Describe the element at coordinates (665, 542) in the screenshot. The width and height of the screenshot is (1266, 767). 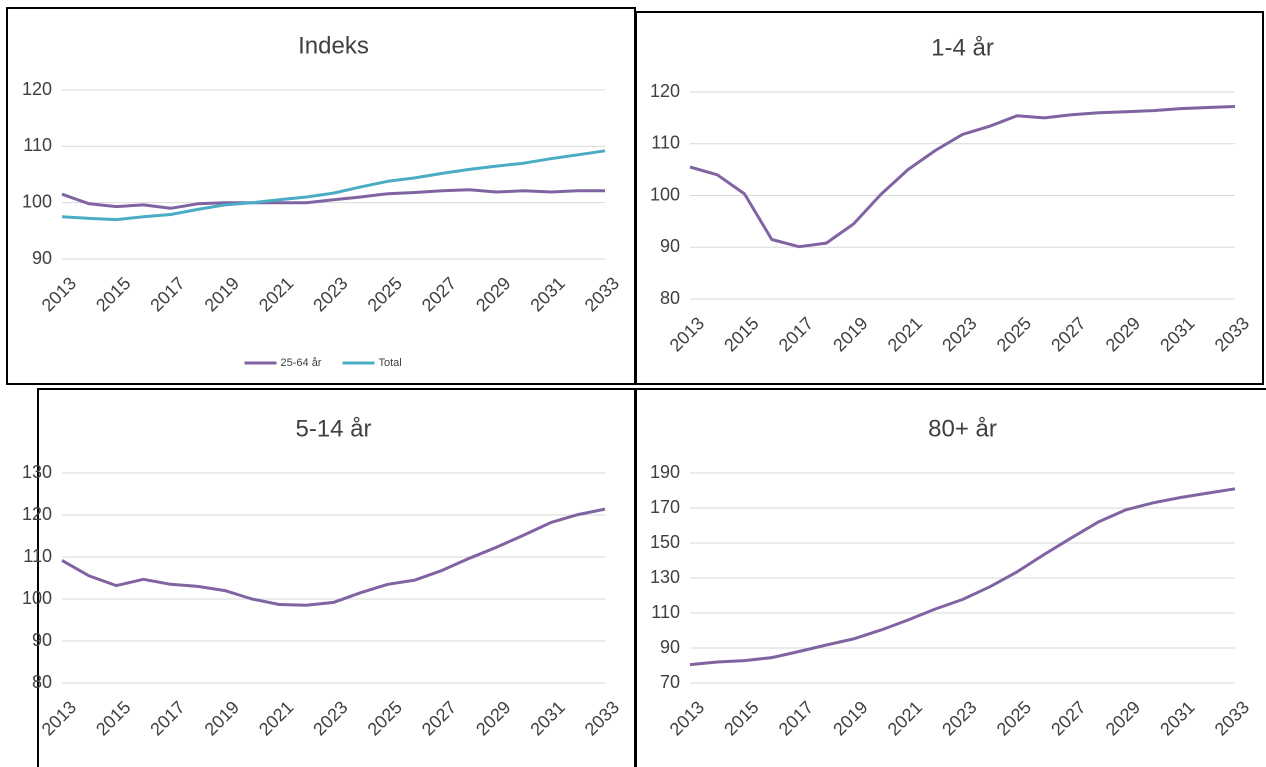
I see `y-tick-label: 150` at that location.